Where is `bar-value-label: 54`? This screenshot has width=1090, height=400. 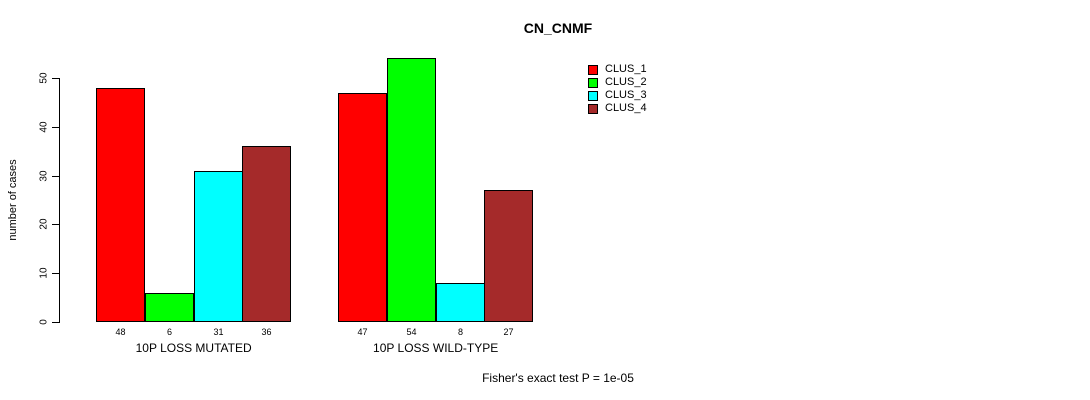 bar-value-label: 54 is located at coordinates (411, 332).